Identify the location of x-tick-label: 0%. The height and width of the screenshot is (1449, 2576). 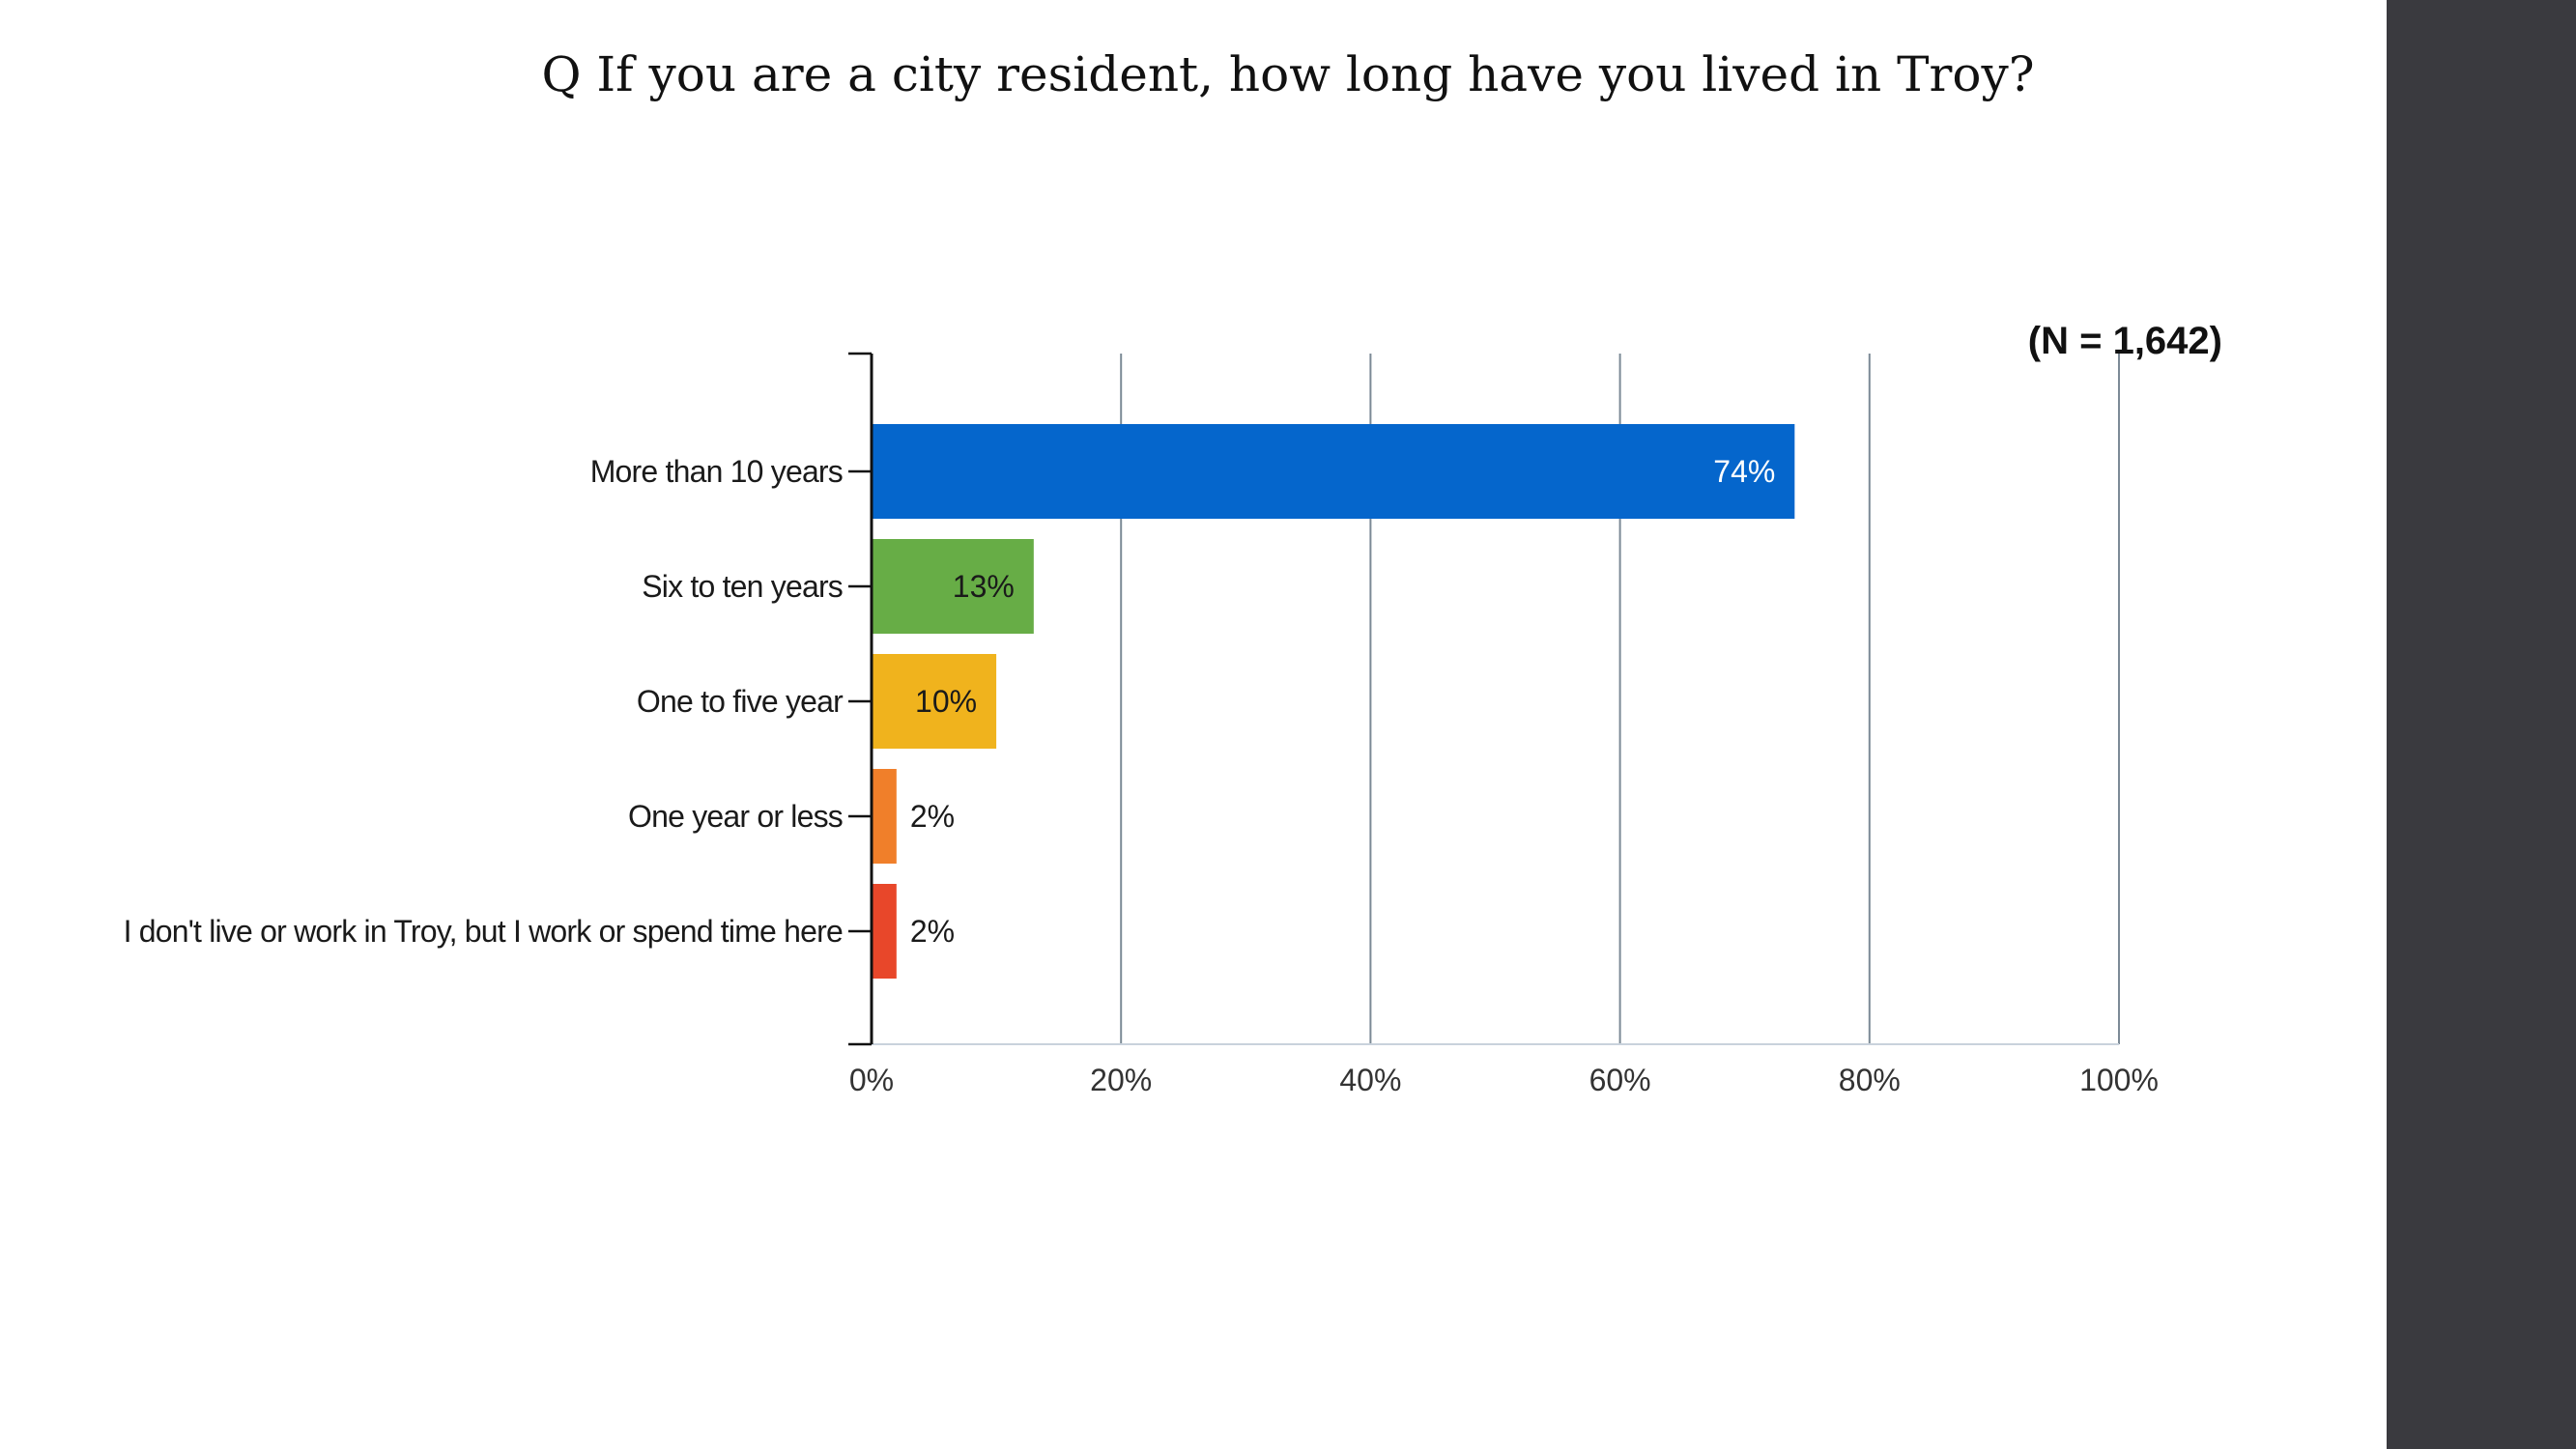
(872, 1080).